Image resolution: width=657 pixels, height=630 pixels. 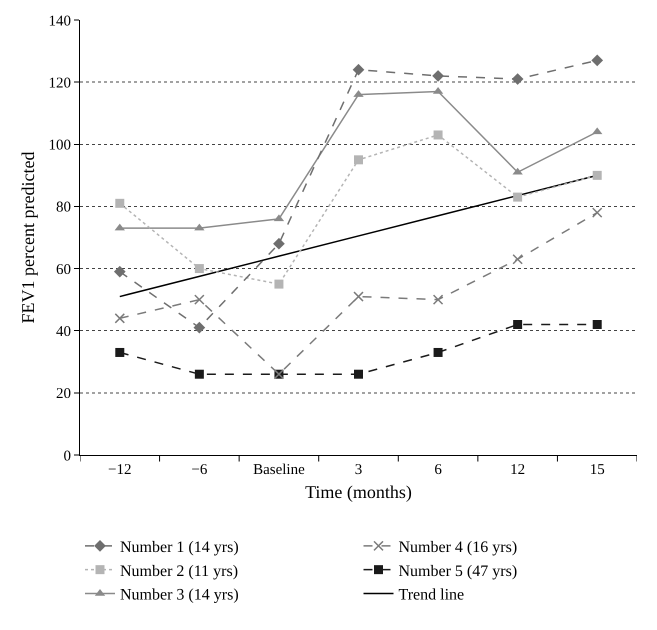 I want to click on legend-label: Number 5 (47 yrs), so click(x=458, y=571).